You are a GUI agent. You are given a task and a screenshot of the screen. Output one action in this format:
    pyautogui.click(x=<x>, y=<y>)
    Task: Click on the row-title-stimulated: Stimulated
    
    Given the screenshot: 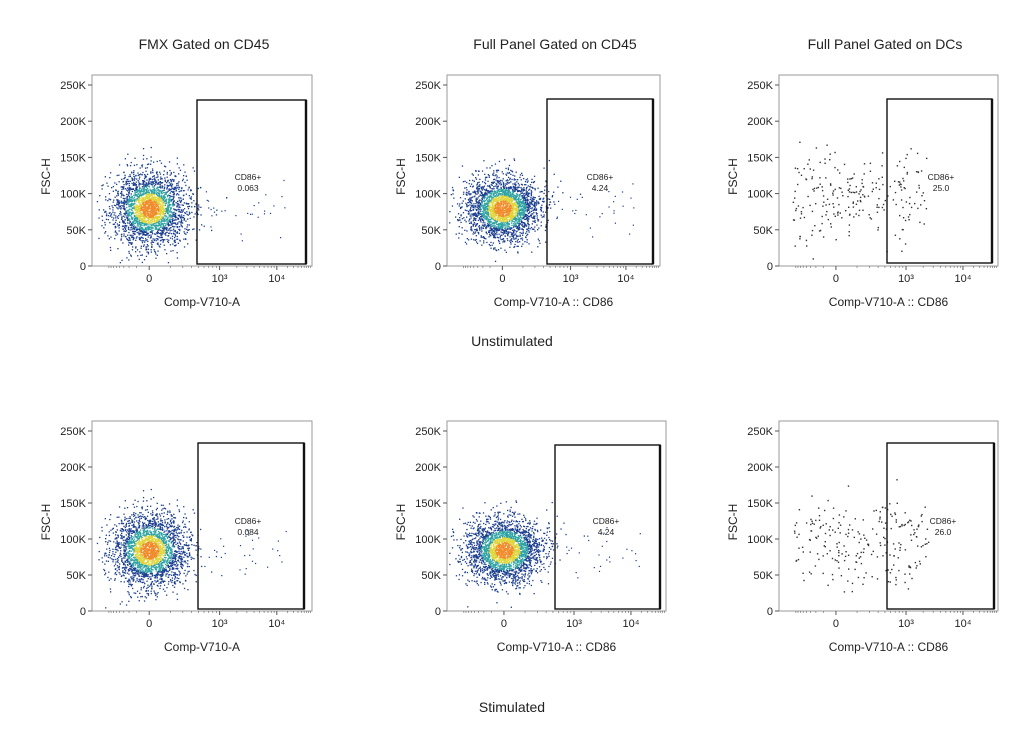 What is the action you would take?
    pyautogui.click(x=512, y=707)
    